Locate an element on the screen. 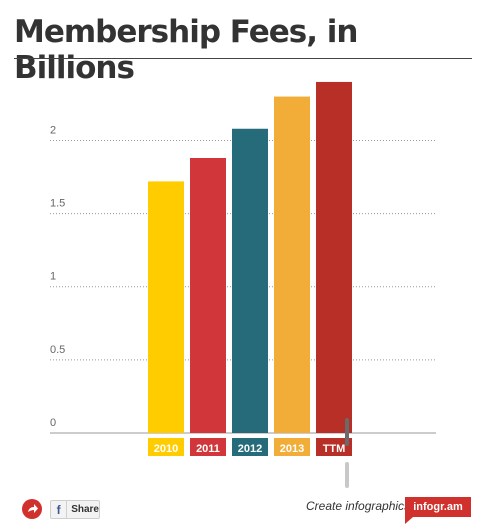 The height and width of the screenshot is (530, 487). scroll-track is located at coordinates (347, 475).